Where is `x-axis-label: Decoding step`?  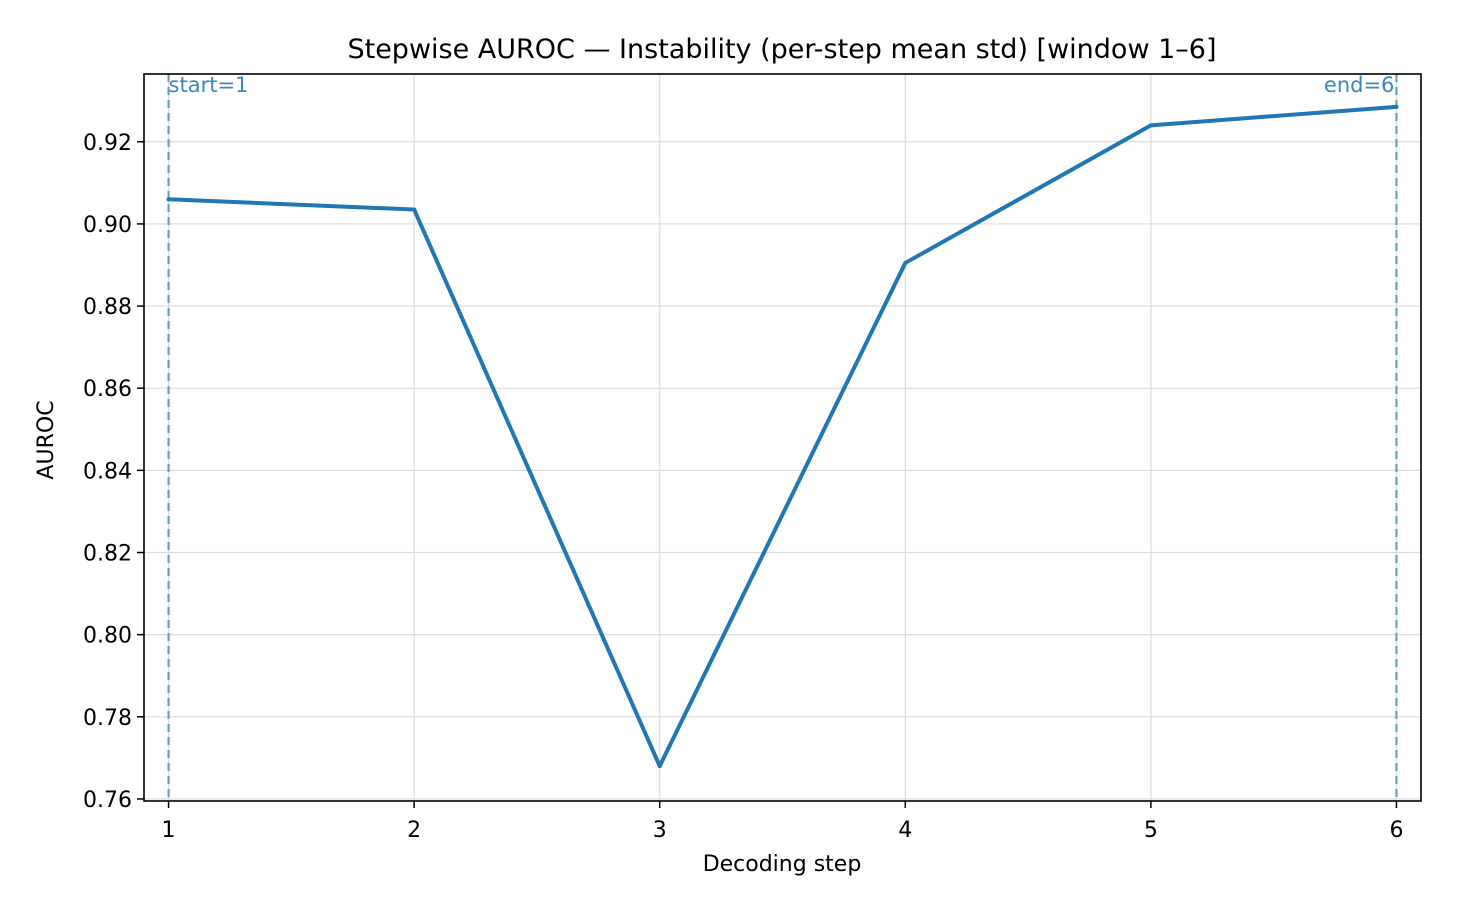 x-axis-label: Decoding step is located at coordinates (782, 864).